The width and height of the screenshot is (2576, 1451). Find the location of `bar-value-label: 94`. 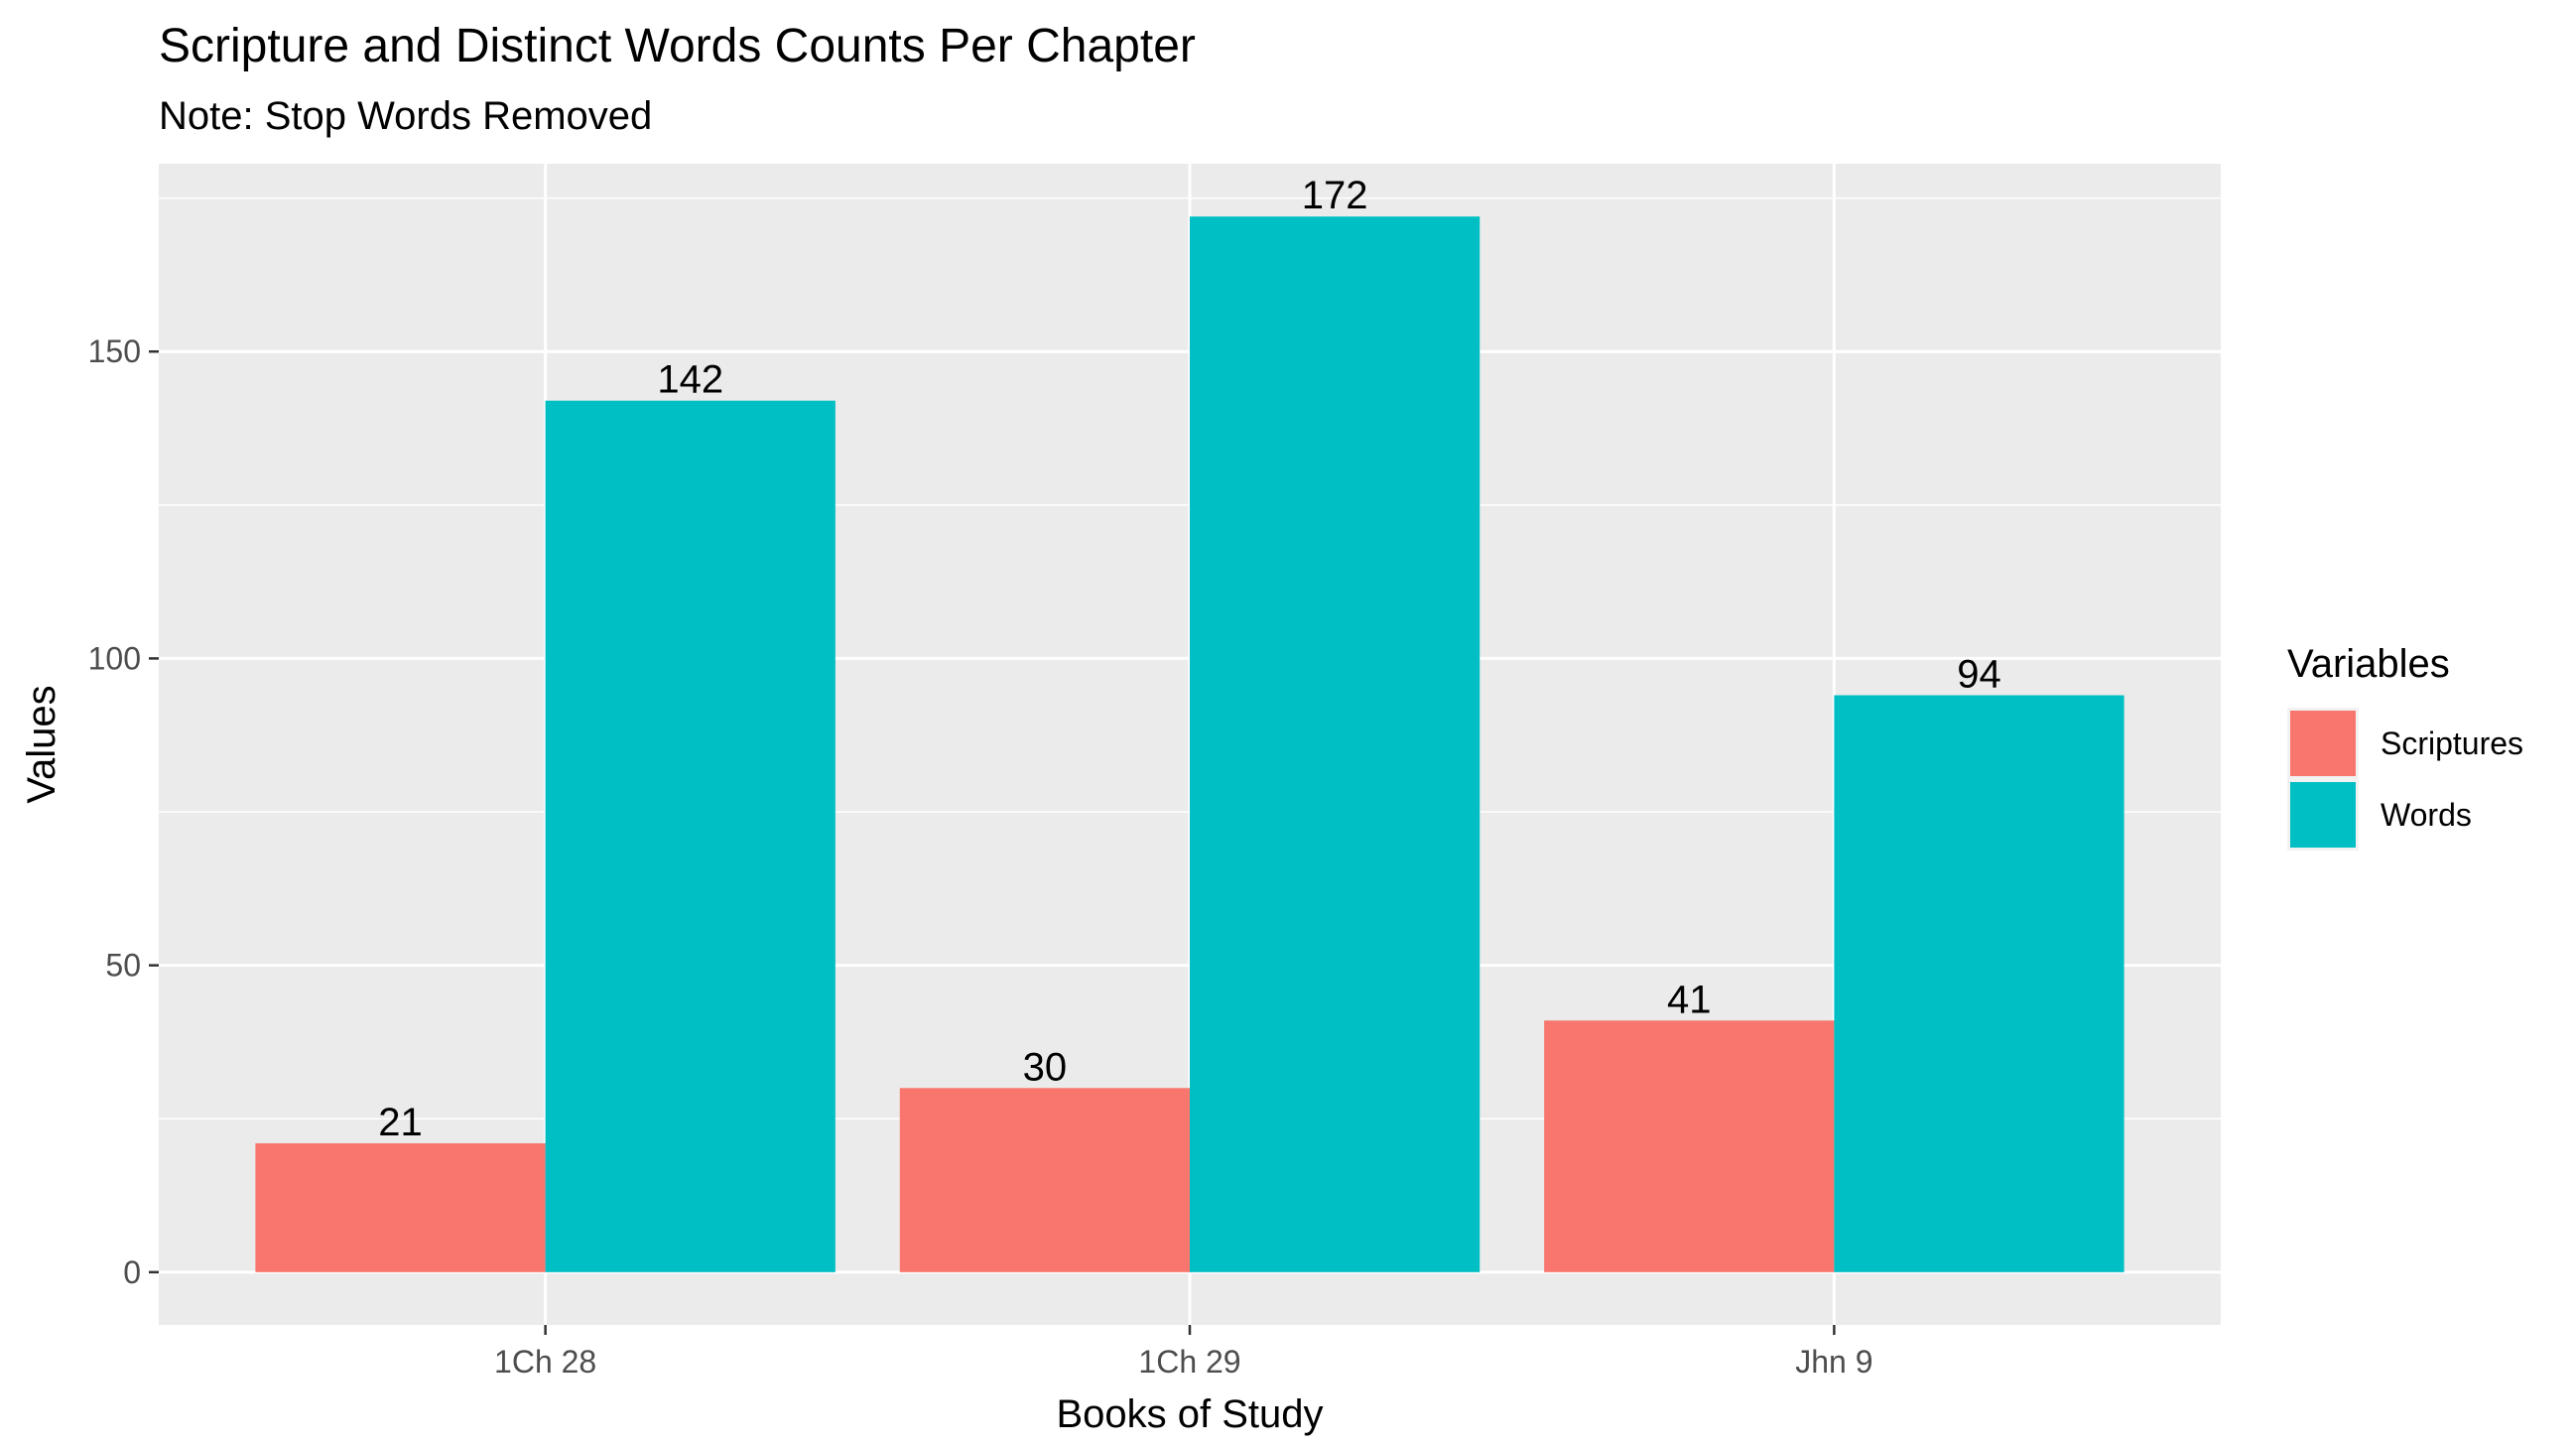

bar-value-label: 94 is located at coordinates (1979, 675).